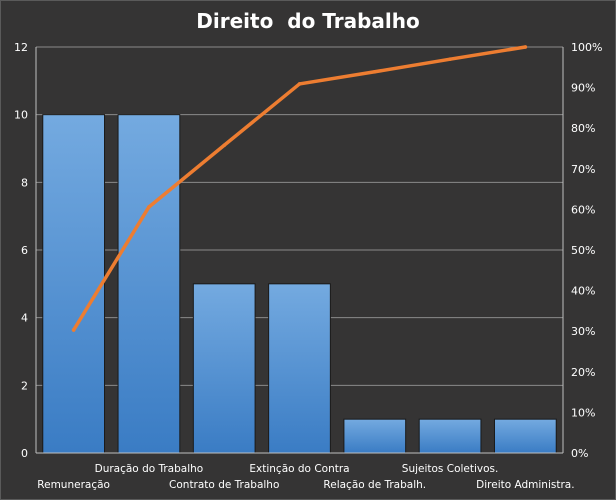 This screenshot has height=500, width=616. I want to click on y-tick-label: 6, so click(24, 250).